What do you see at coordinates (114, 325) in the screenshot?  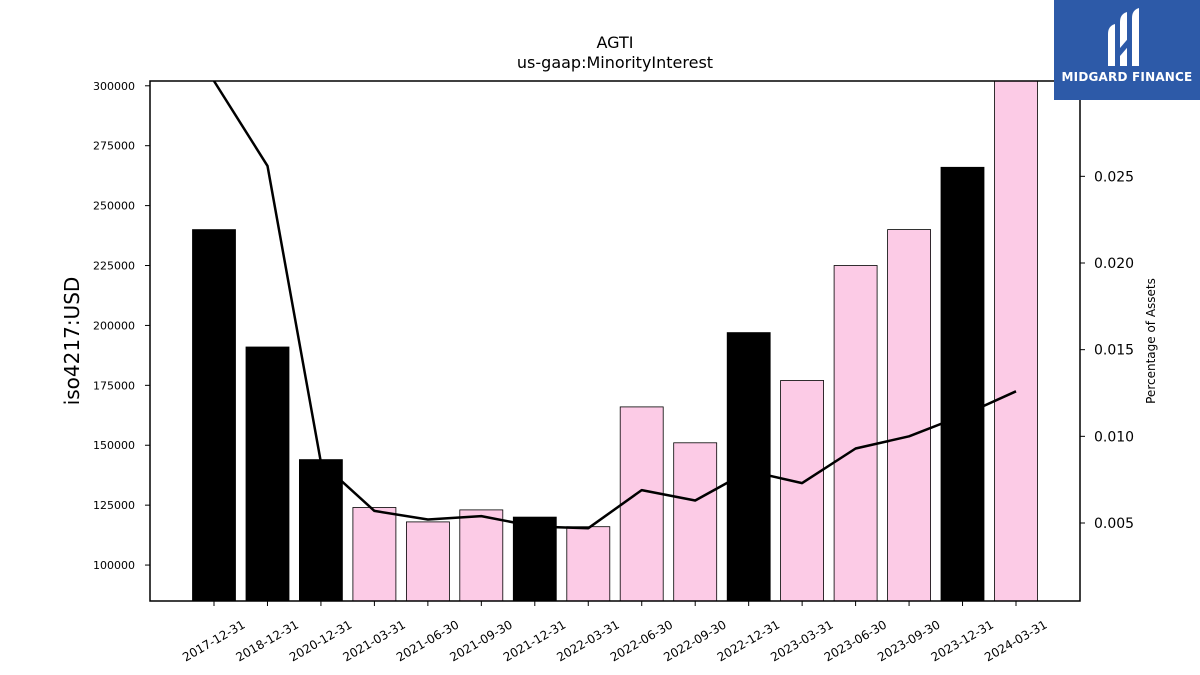 I see `y-tick-label: 200000` at bounding box center [114, 325].